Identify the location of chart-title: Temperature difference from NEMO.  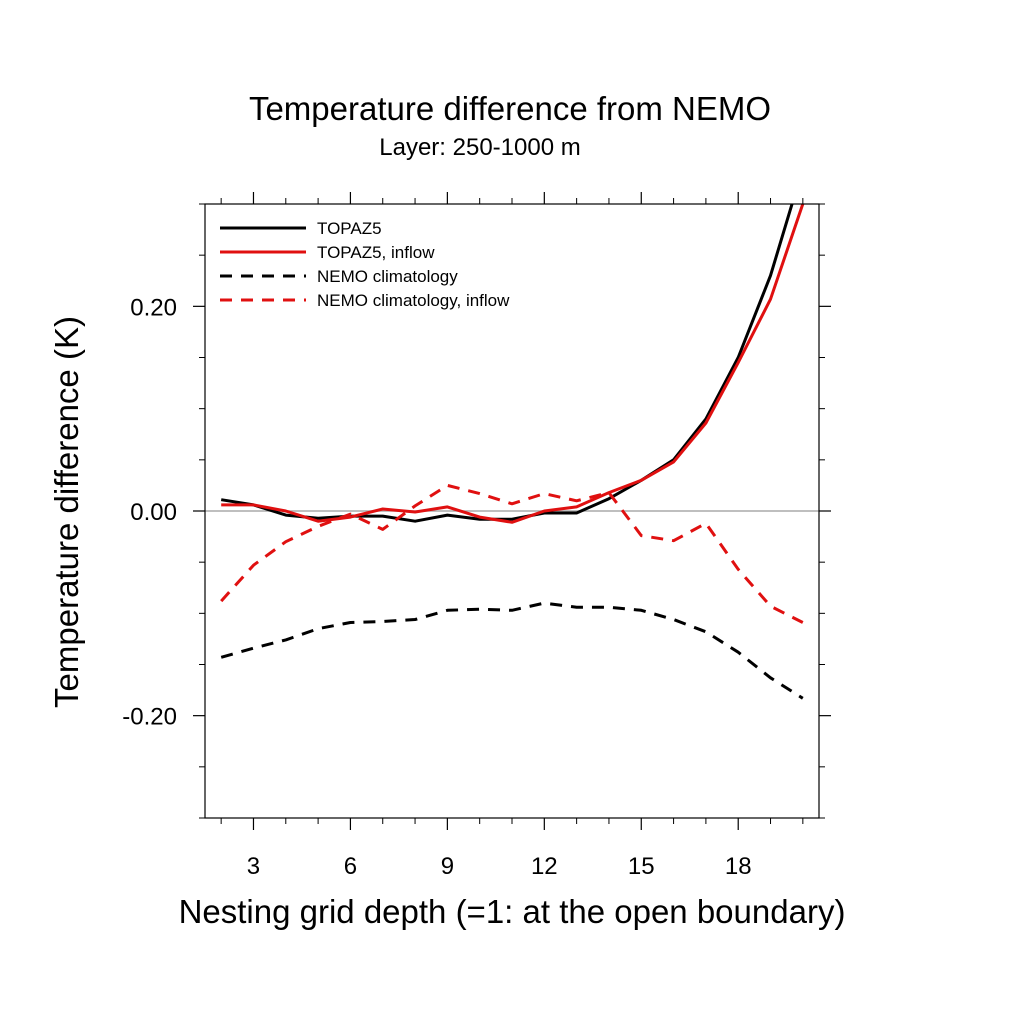
(510, 108).